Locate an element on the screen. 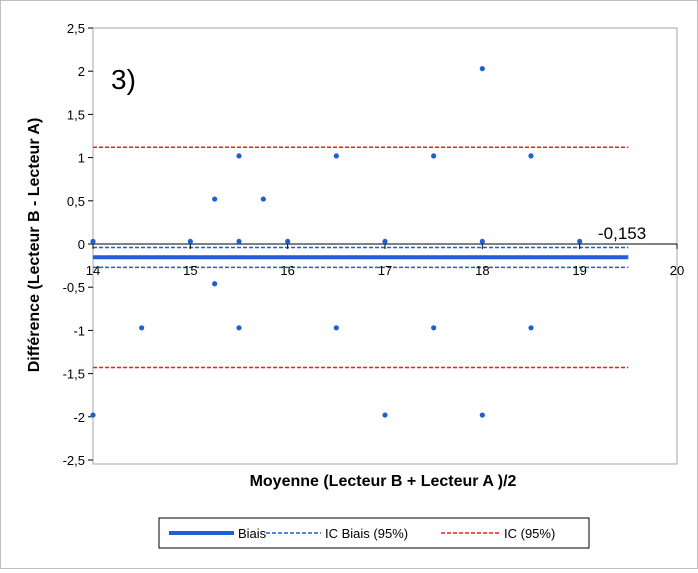 The height and width of the screenshot is (573, 698). y-tick-label: 2,5 is located at coordinates (76, 28).